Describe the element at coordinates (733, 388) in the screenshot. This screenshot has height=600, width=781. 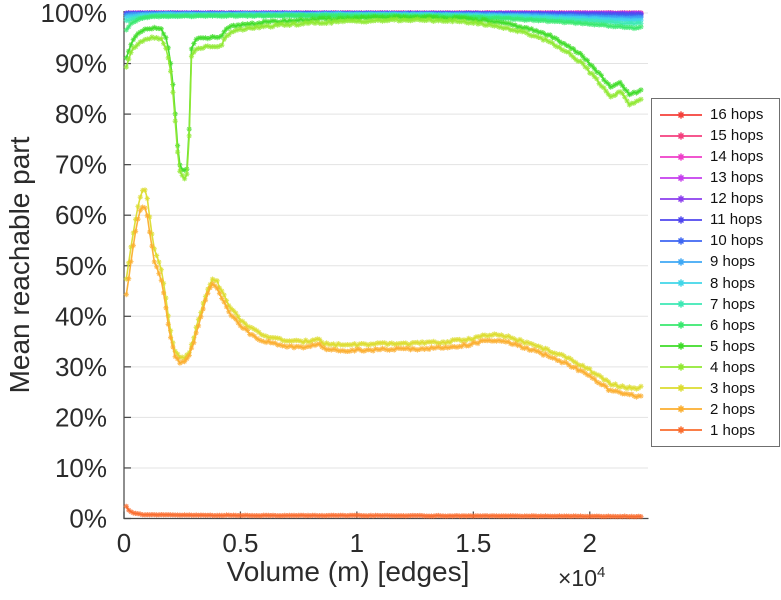
I see `legend-item-label: 3 hops` at that location.